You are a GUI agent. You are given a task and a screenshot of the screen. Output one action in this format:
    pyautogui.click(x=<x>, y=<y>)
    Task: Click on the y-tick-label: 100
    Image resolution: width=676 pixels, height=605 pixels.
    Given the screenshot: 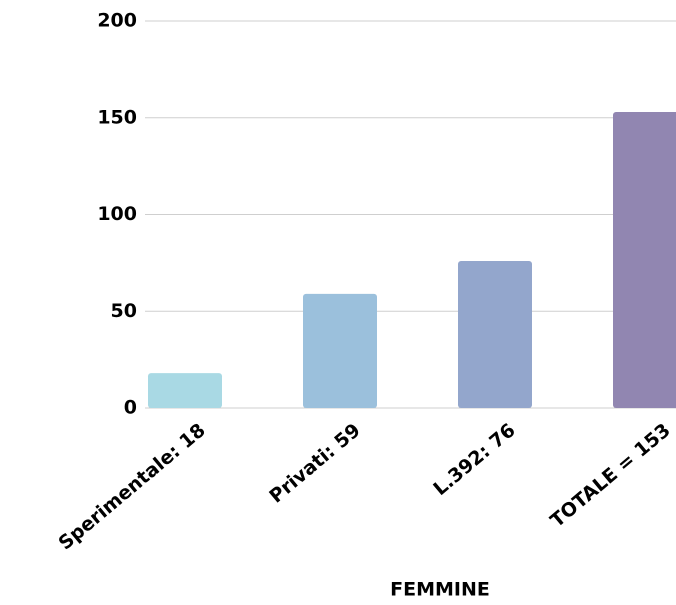 What is the action you would take?
    pyautogui.click(x=117, y=214)
    